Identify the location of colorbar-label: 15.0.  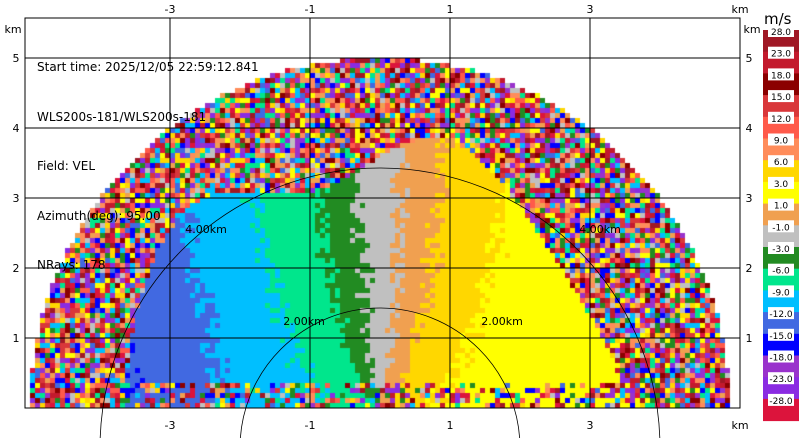
(781, 98).